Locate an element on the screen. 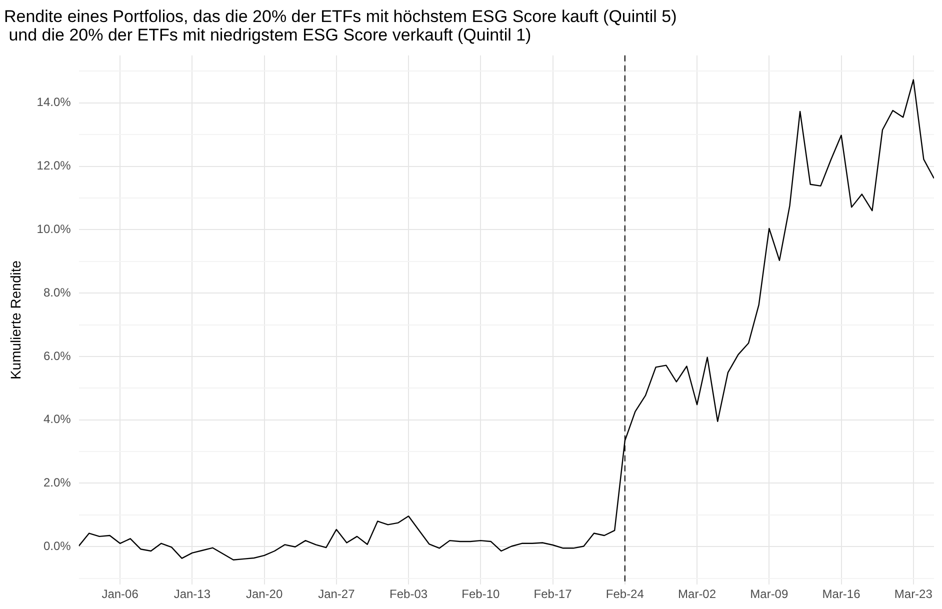 The image size is (942, 609). x-tick-label: Feb-10 is located at coordinates (481, 594).